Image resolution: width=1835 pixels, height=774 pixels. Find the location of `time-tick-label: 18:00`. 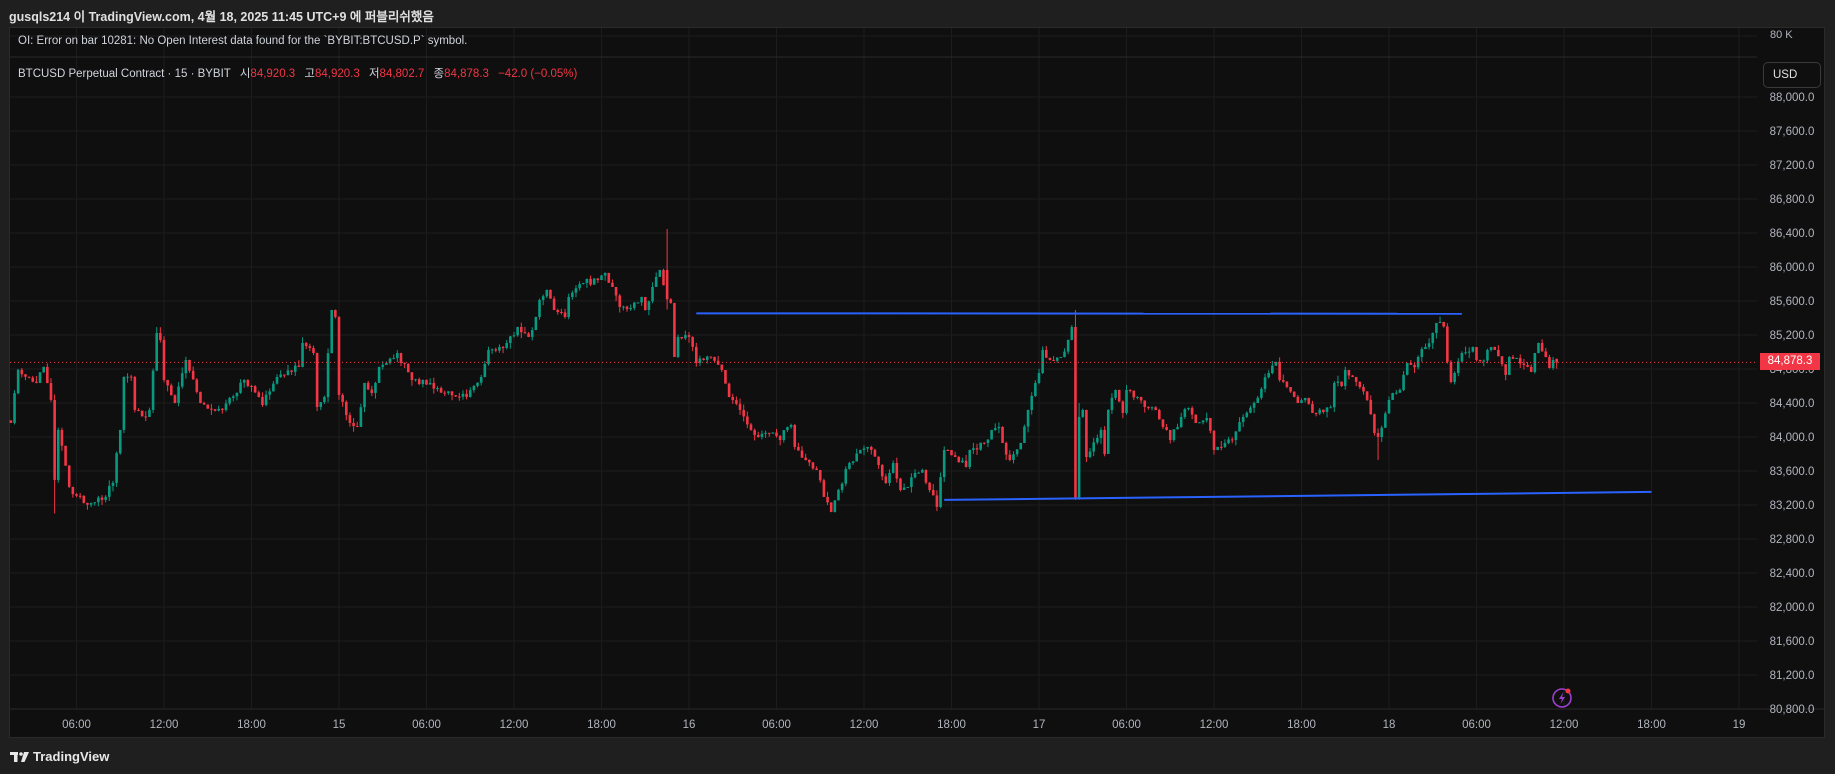

time-tick-label: 18:00 is located at coordinates (251, 725).